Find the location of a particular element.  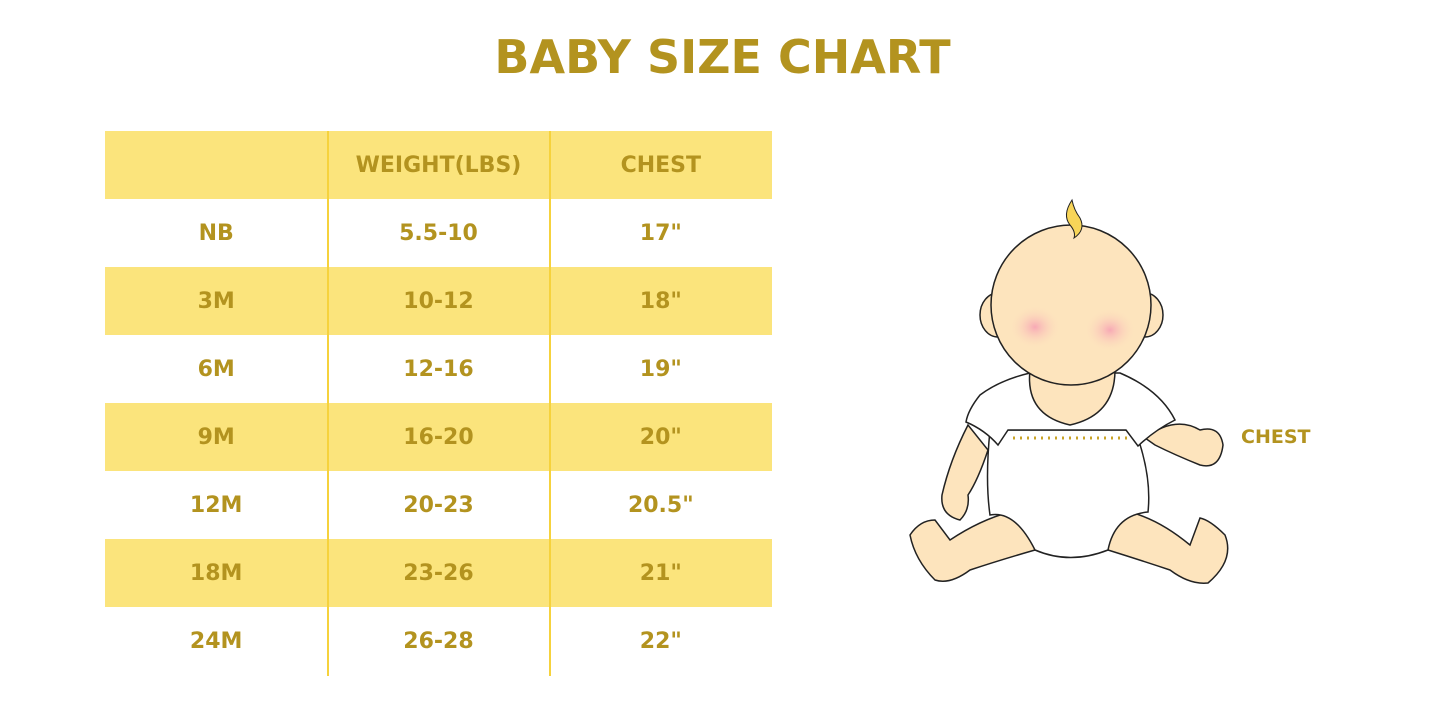

cell-chest: 22" is located at coordinates (660, 641).